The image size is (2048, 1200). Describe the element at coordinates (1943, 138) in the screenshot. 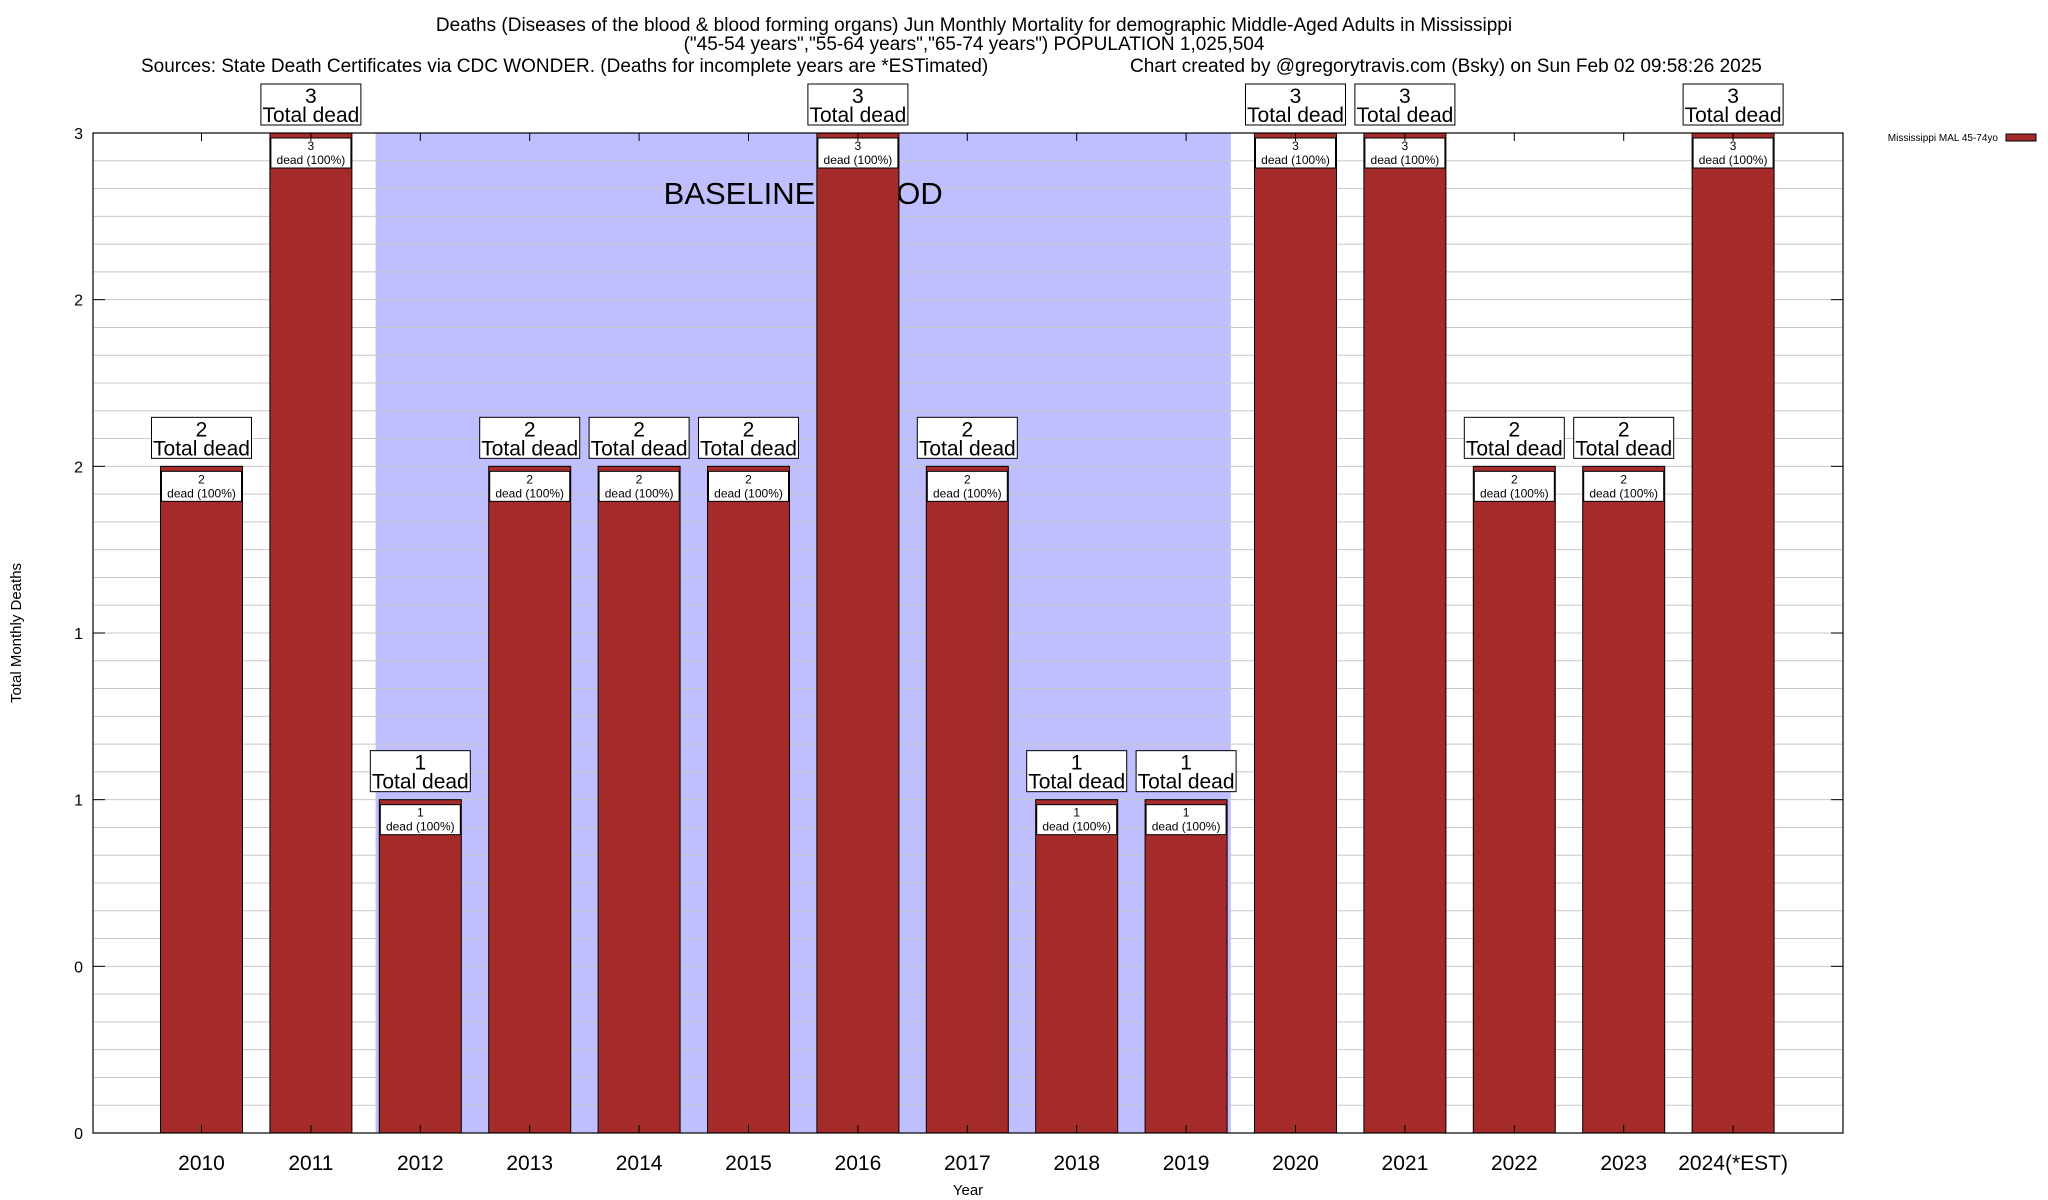

I see `legend-label: Mississippi MAL 45-74yo` at that location.